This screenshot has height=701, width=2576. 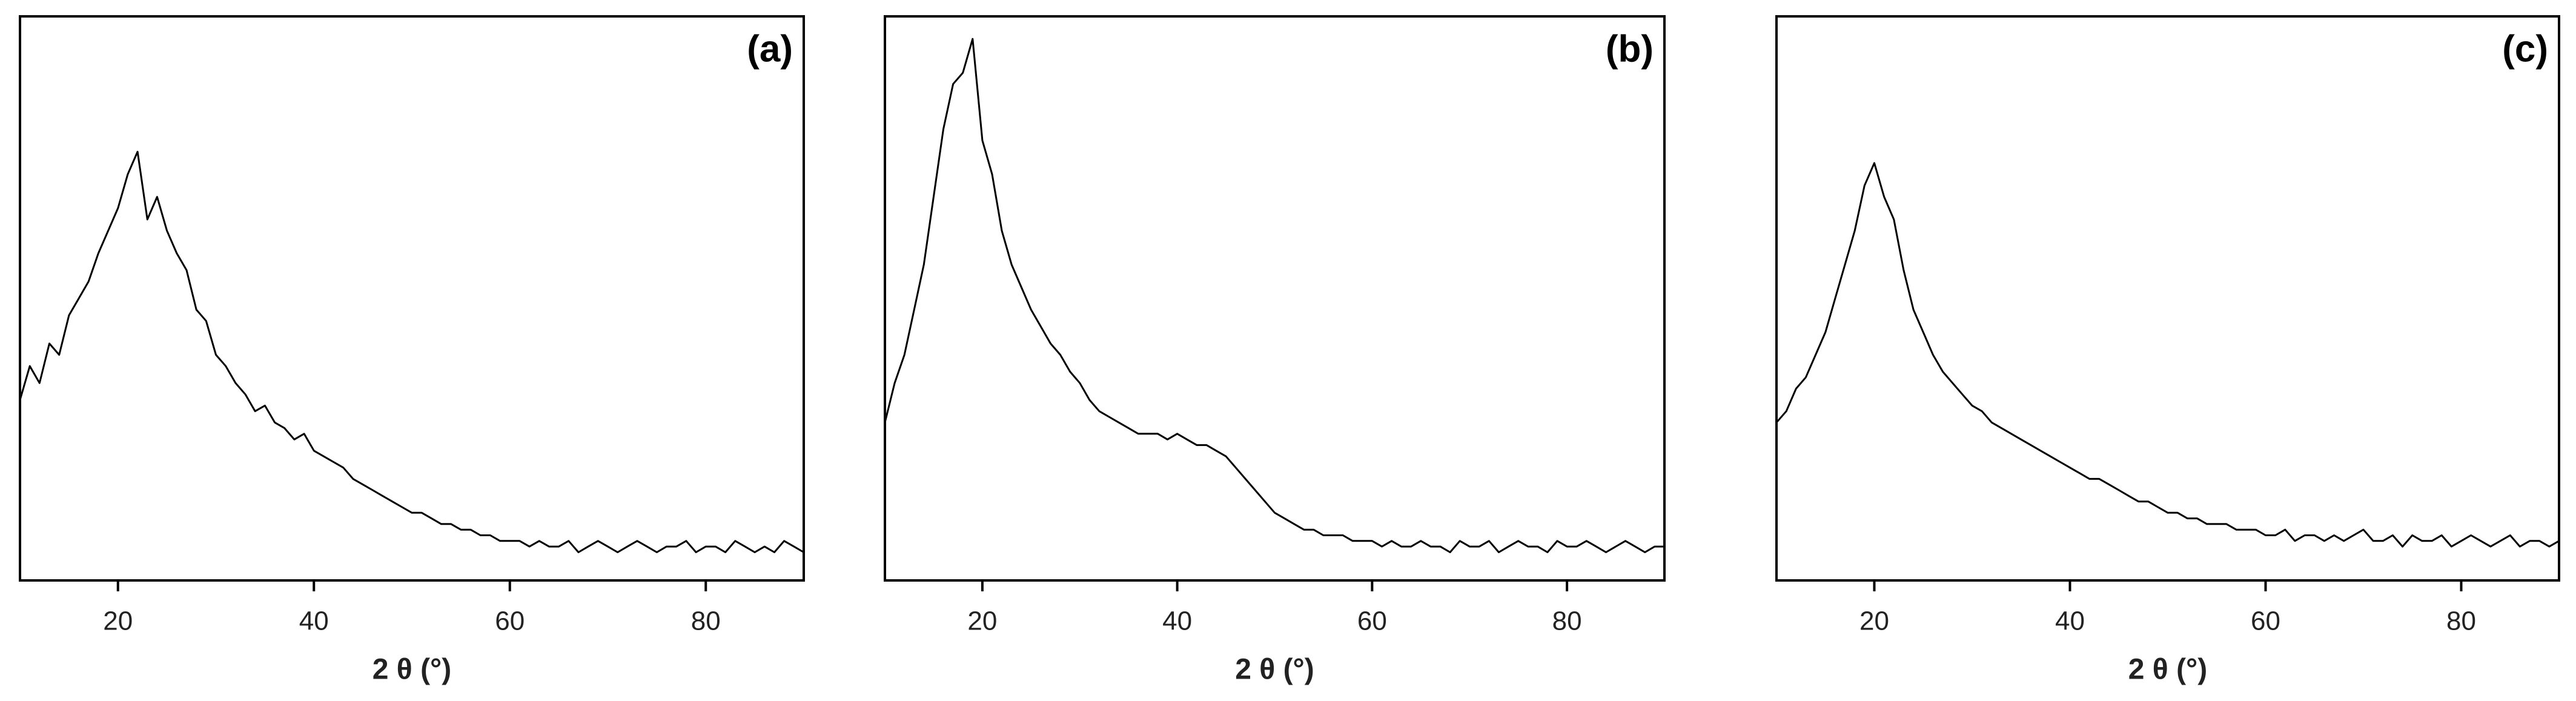 I want to click on panel-label: (c), so click(x=2525, y=49).